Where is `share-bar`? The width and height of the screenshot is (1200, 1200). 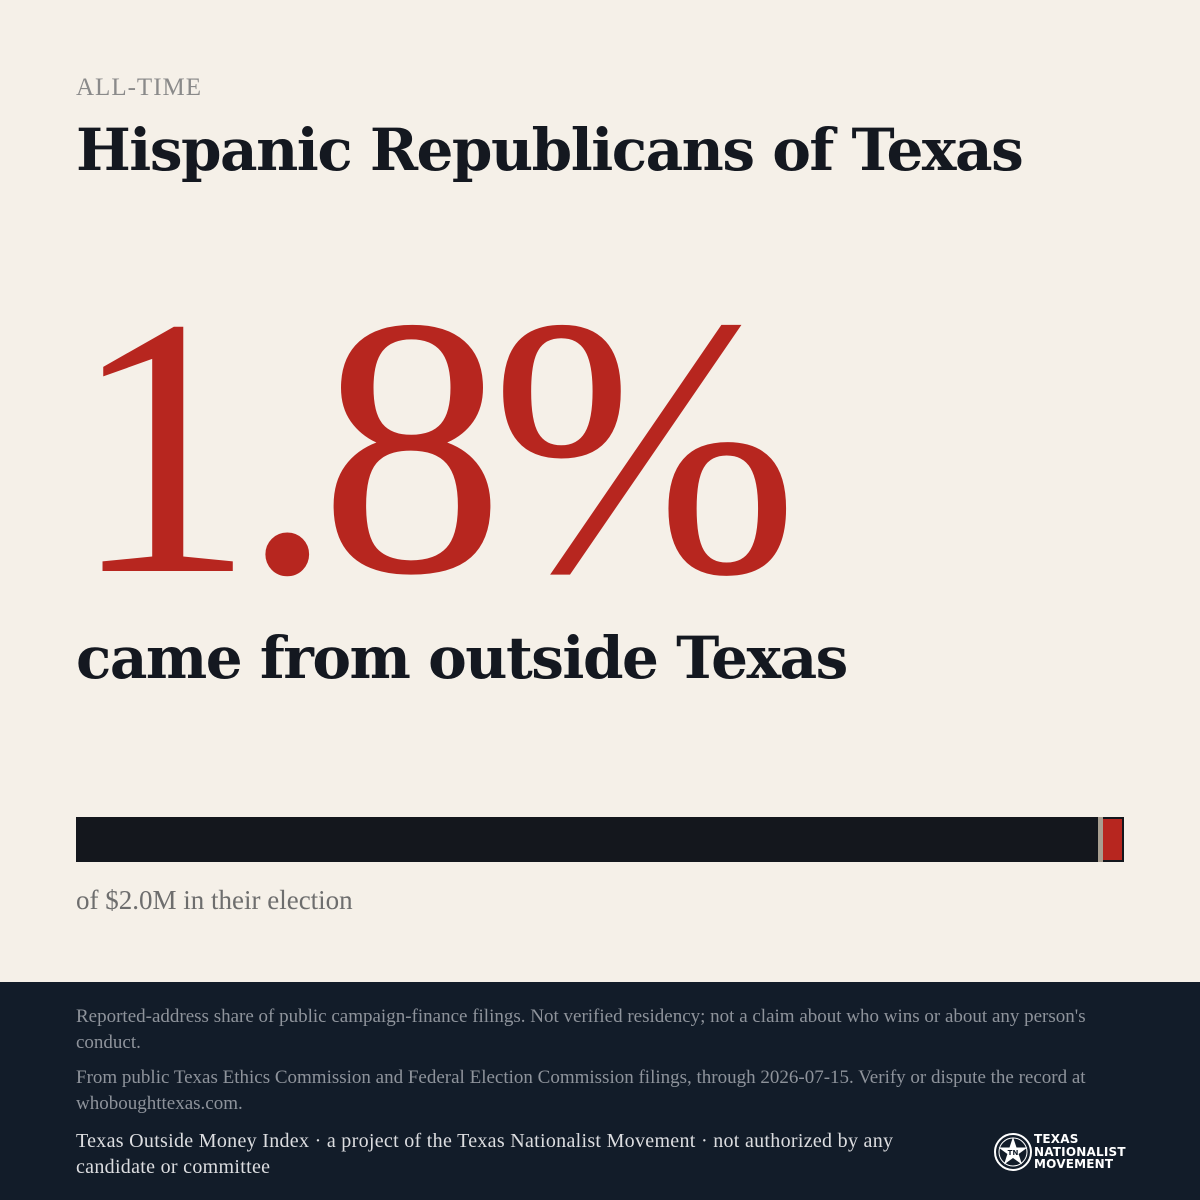 share-bar is located at coordinates (600, 839).